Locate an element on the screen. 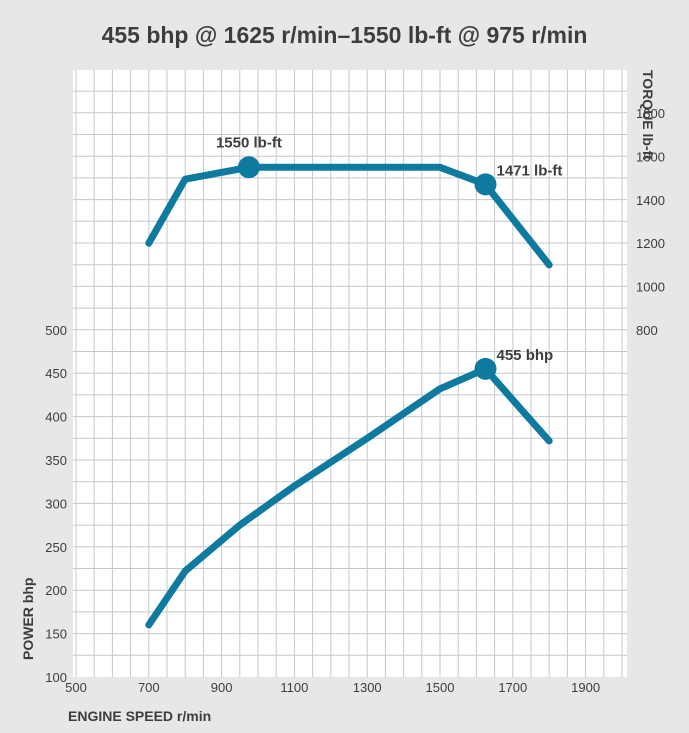 The image size is (689, 733). data-label: 1550 lb-ft is located at coordinates (249, 142).